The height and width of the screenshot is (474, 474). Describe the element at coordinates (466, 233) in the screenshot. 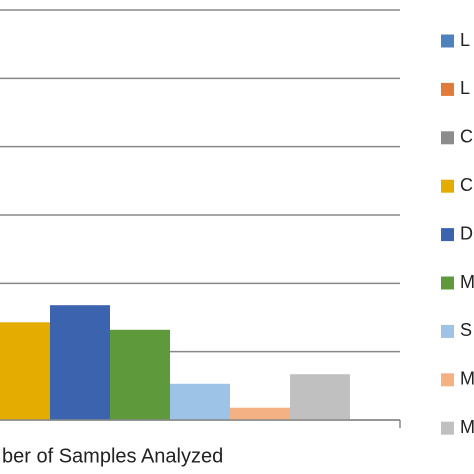

I see `legend-label: D` at that location.